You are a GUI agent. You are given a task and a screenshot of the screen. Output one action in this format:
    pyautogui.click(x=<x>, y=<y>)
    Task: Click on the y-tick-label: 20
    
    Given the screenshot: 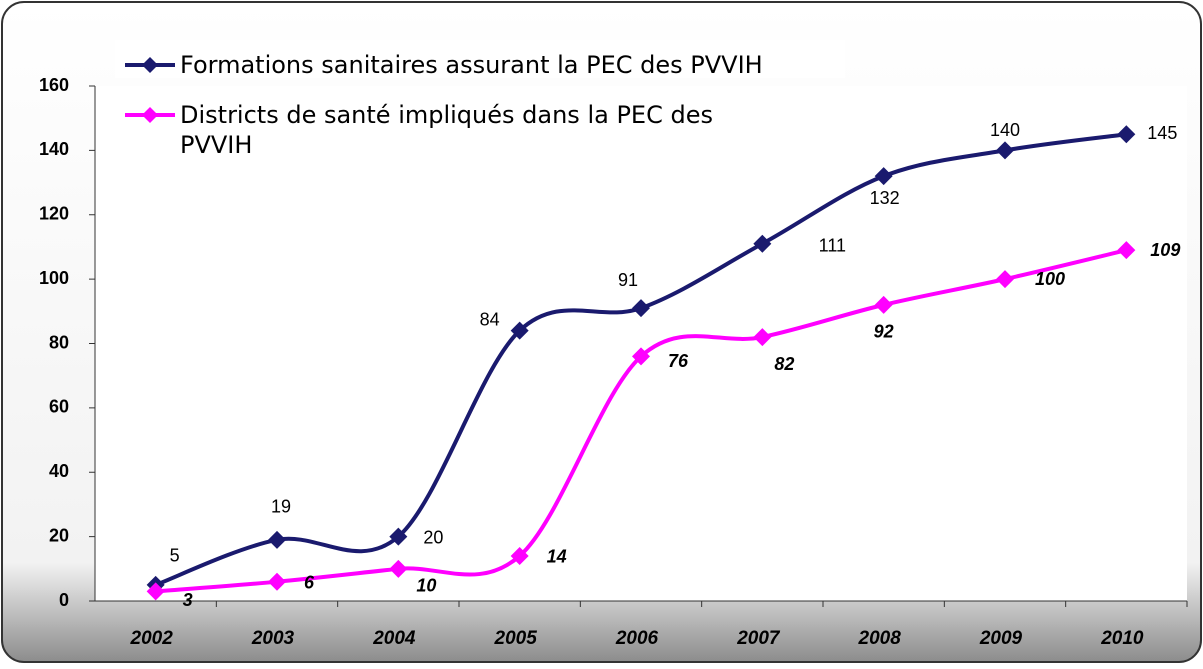 What is the action you would take?
    pyautogui.click(x=59, y=535)
    